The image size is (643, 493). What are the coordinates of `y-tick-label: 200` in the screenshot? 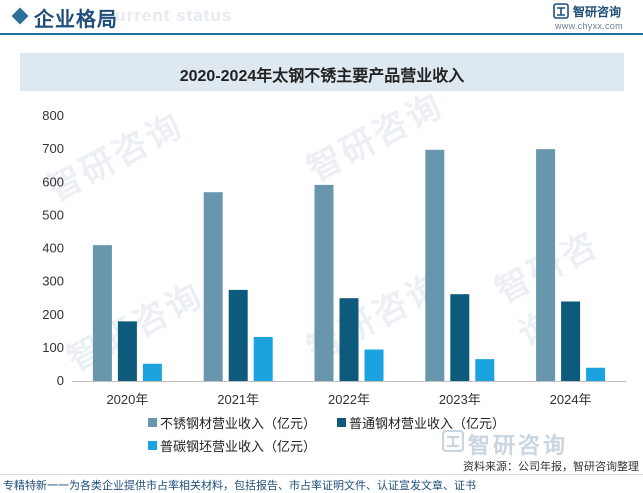 It's located at (53, 314).